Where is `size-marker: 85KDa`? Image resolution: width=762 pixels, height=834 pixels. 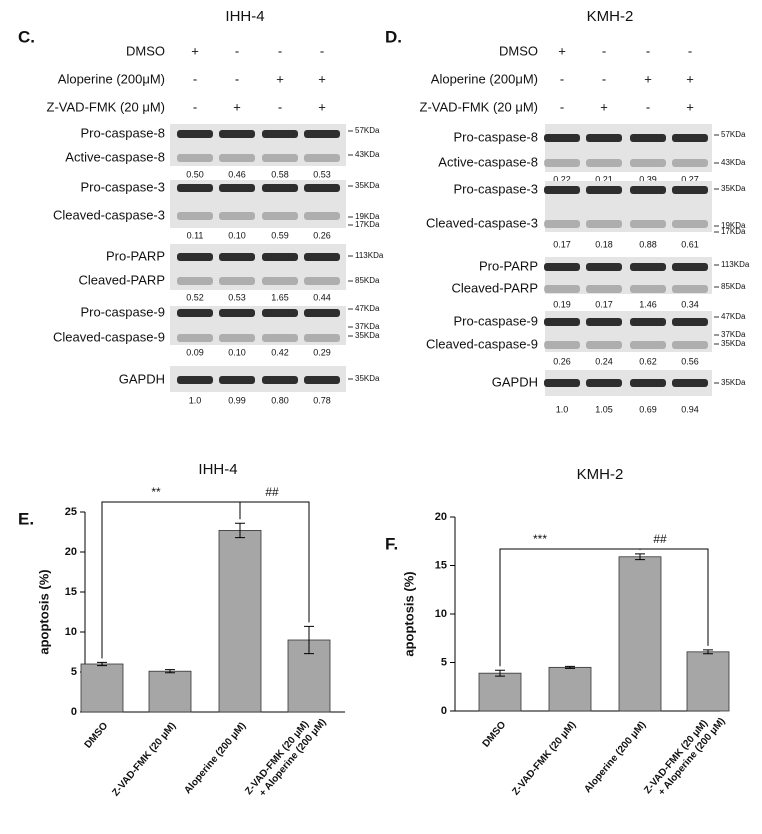 size-marker: 85KDa is located at coordinates (367, 280).